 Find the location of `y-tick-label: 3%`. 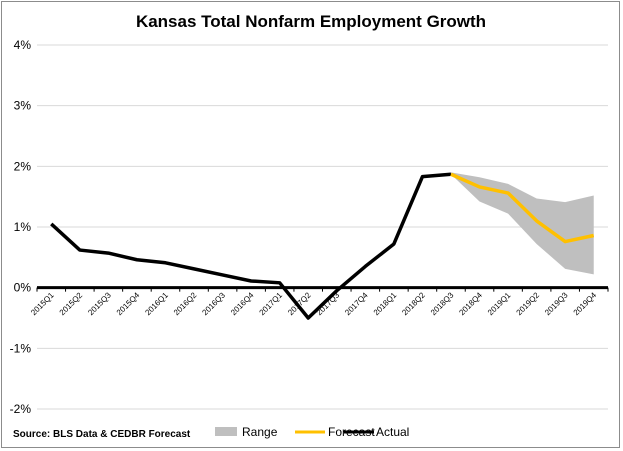

y-tick-label: 3% is located at coordinates (23, 106).